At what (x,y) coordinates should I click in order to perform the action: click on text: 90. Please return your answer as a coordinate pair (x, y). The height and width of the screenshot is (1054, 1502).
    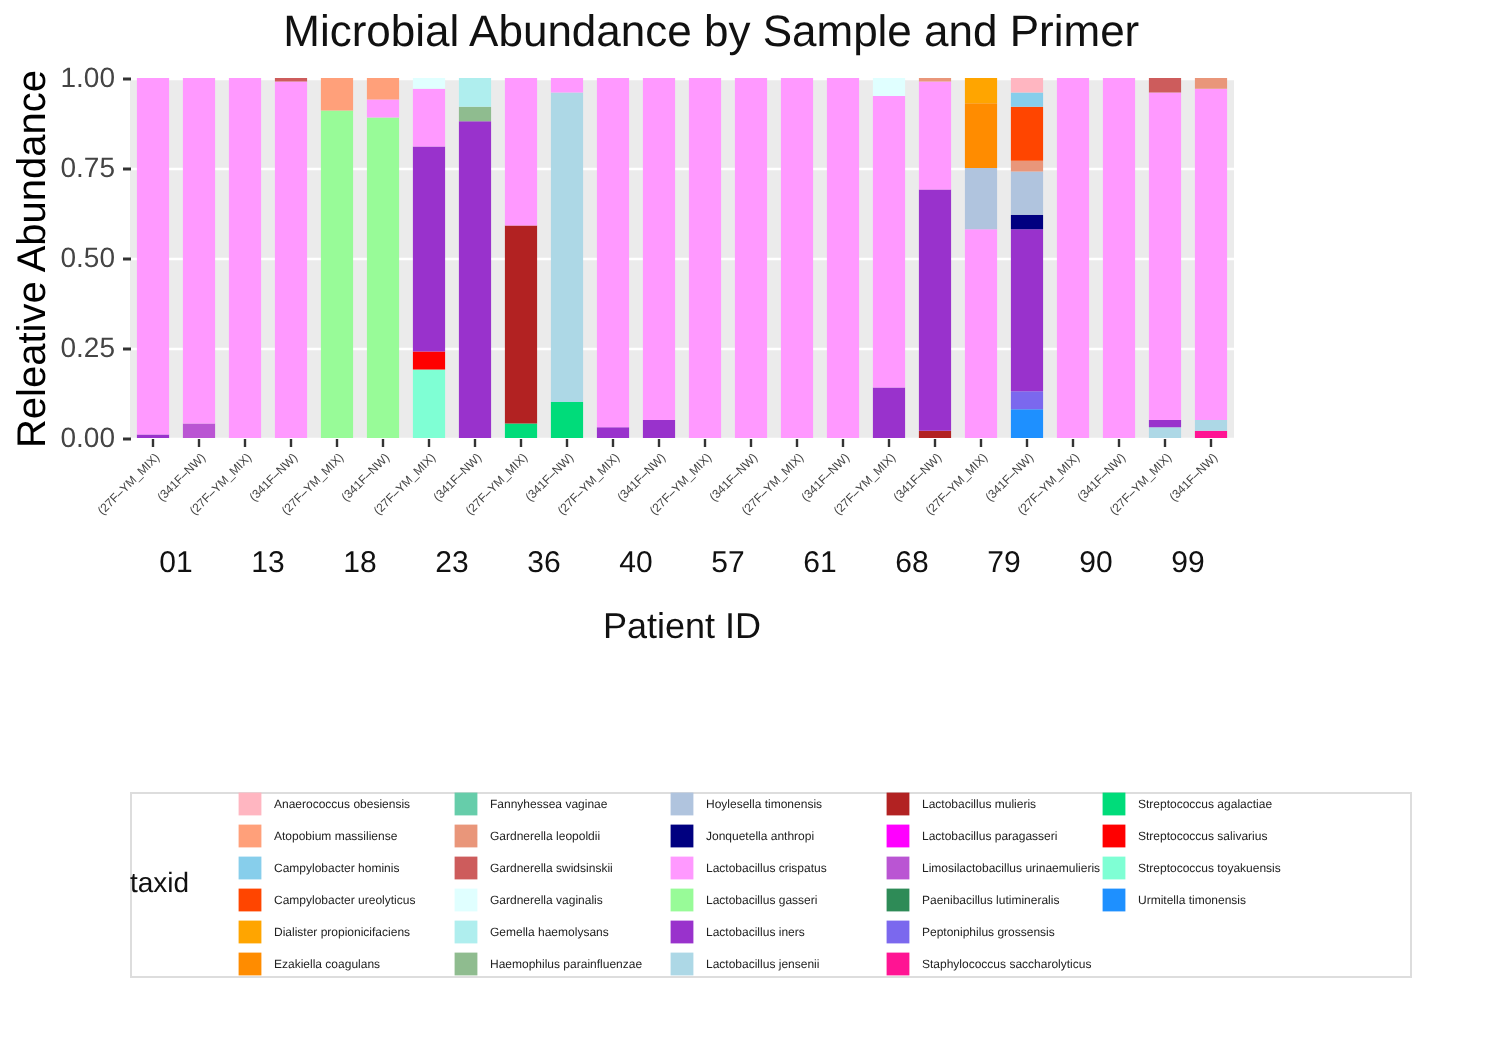
    Looking at the image, I should click on (1096, 563).